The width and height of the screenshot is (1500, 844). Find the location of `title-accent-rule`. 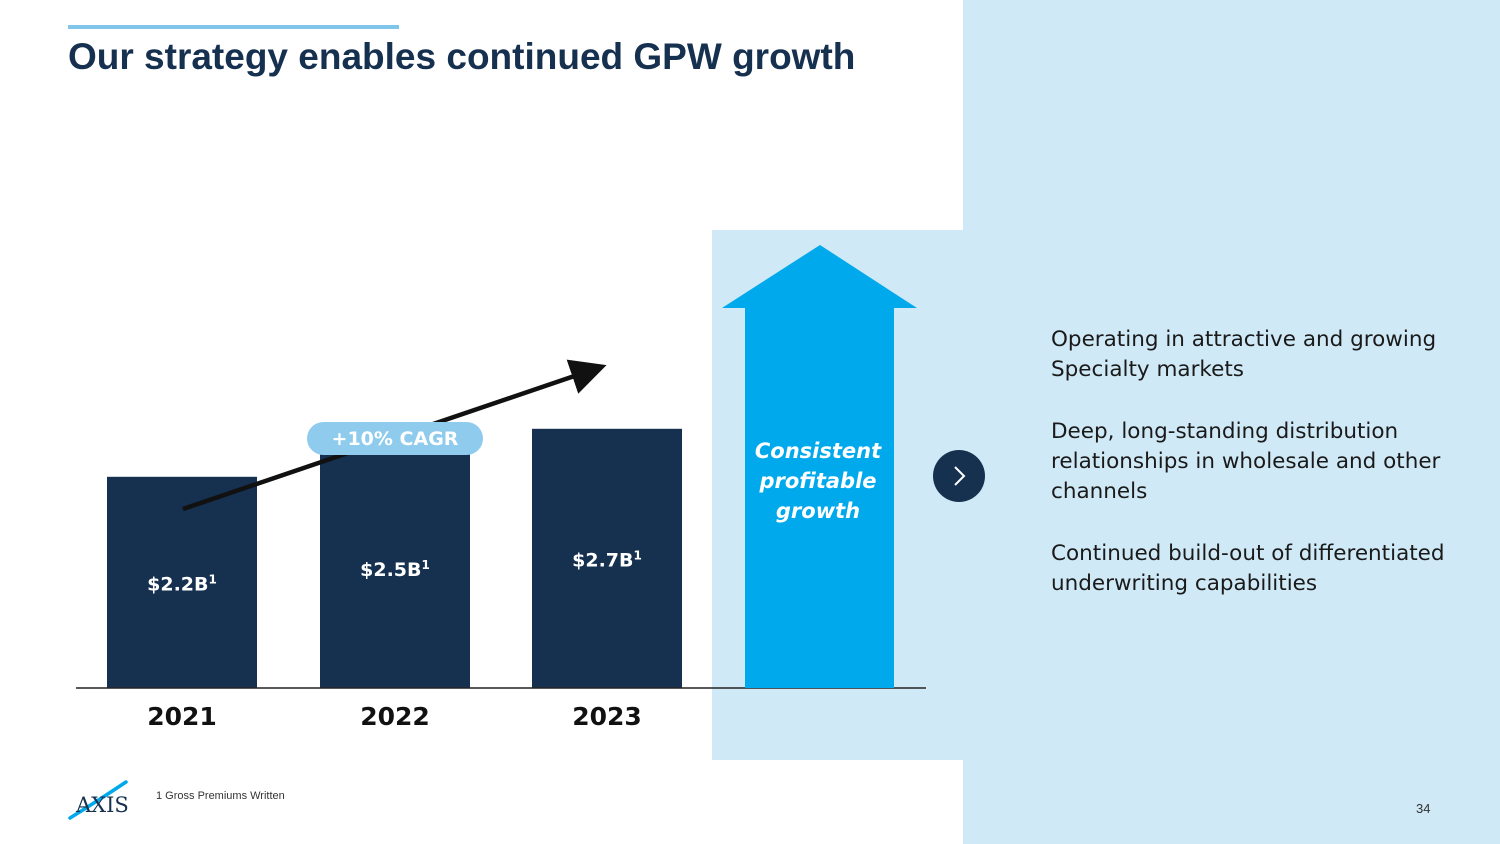

title-accent-rule is located at coordinates (233, 27).